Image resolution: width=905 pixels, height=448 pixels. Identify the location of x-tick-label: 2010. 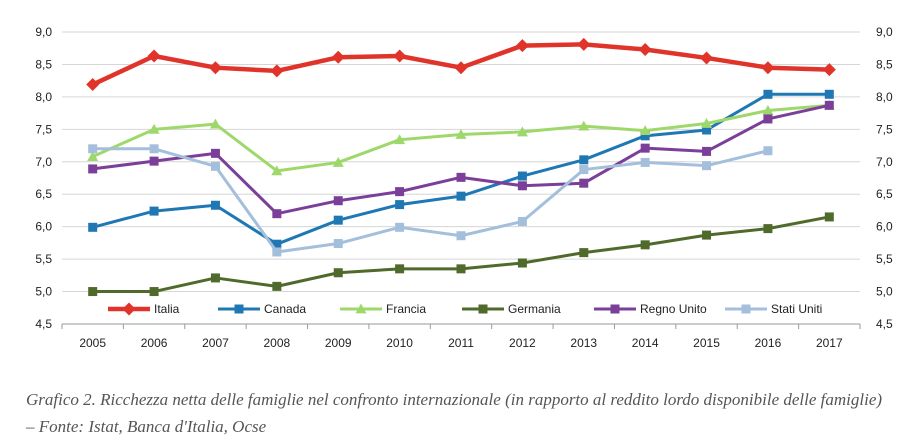
(399, 343).